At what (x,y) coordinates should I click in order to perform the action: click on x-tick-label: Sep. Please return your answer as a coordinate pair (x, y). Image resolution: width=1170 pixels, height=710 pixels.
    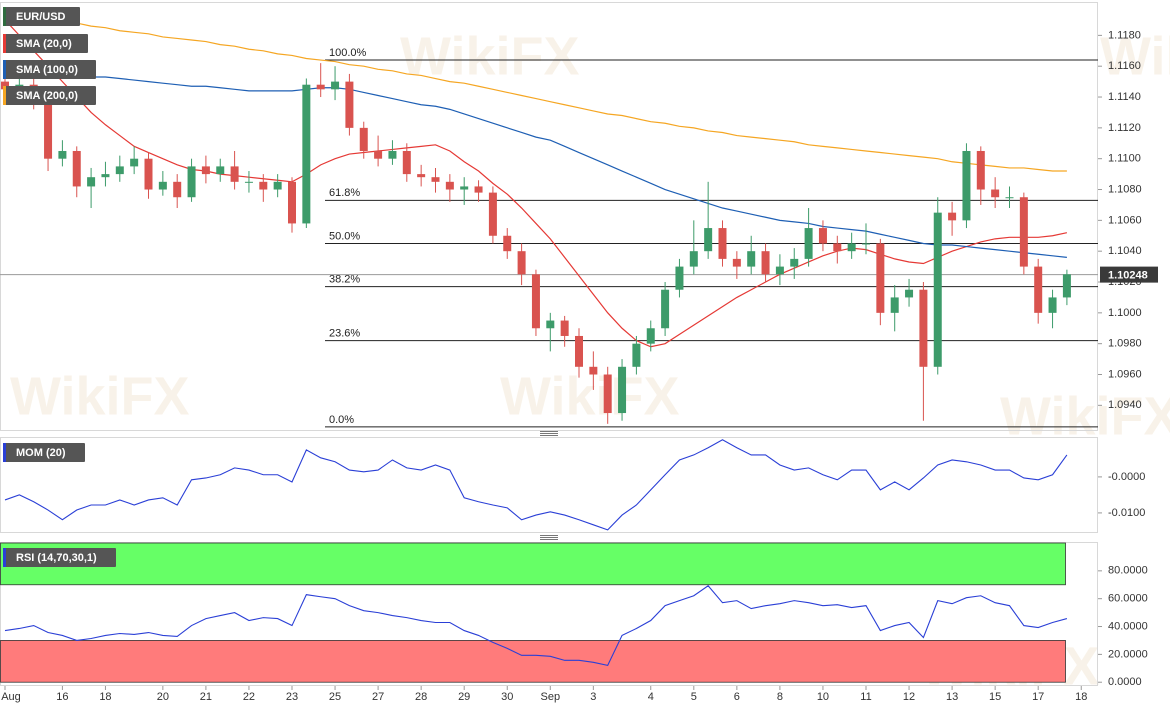
    Looking at the image, I should click on (551, 697).